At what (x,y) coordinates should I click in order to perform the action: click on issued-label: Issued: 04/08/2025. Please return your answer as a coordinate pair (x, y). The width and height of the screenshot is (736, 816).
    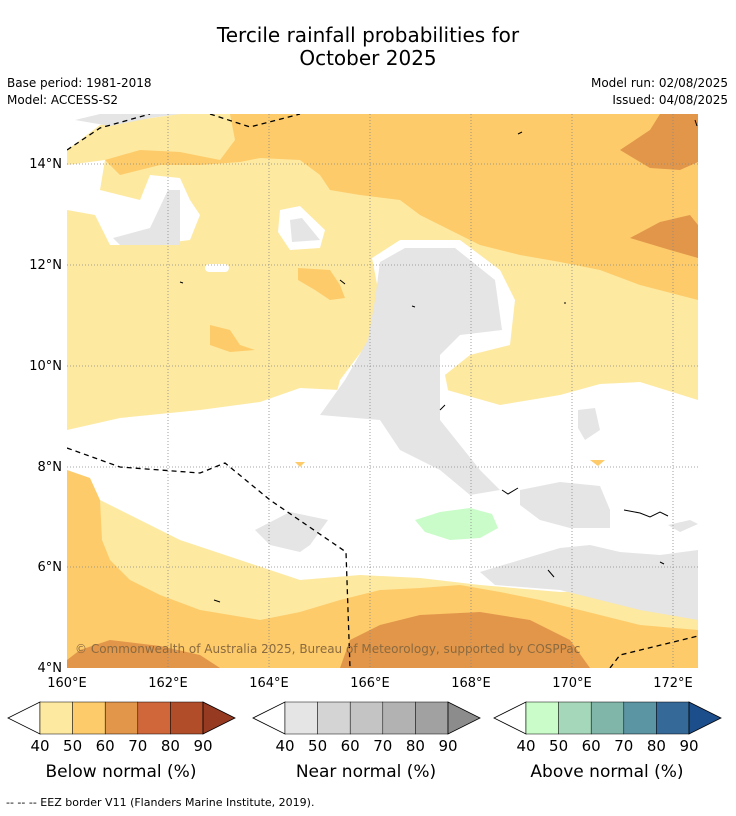
    Looking at the image, I should click on (670, 100).